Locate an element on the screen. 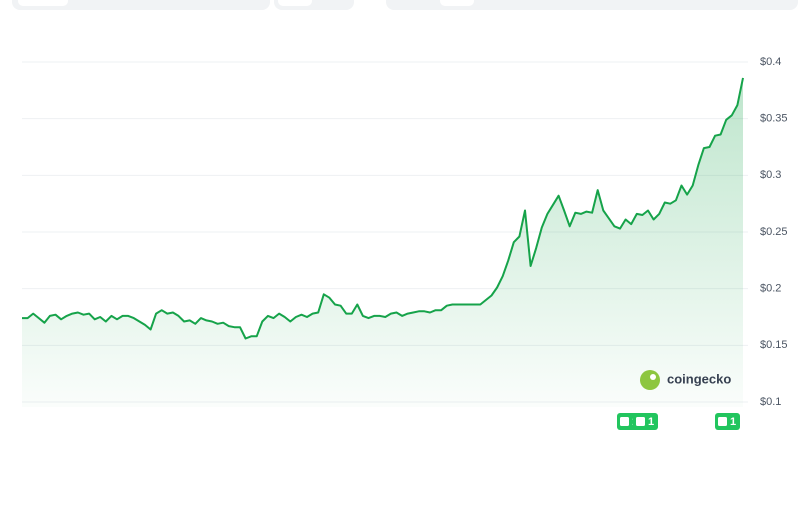 The width and height of the screenshot is (800, 505). y-tick-label: $0.1 is located at coordinates (770, 402).